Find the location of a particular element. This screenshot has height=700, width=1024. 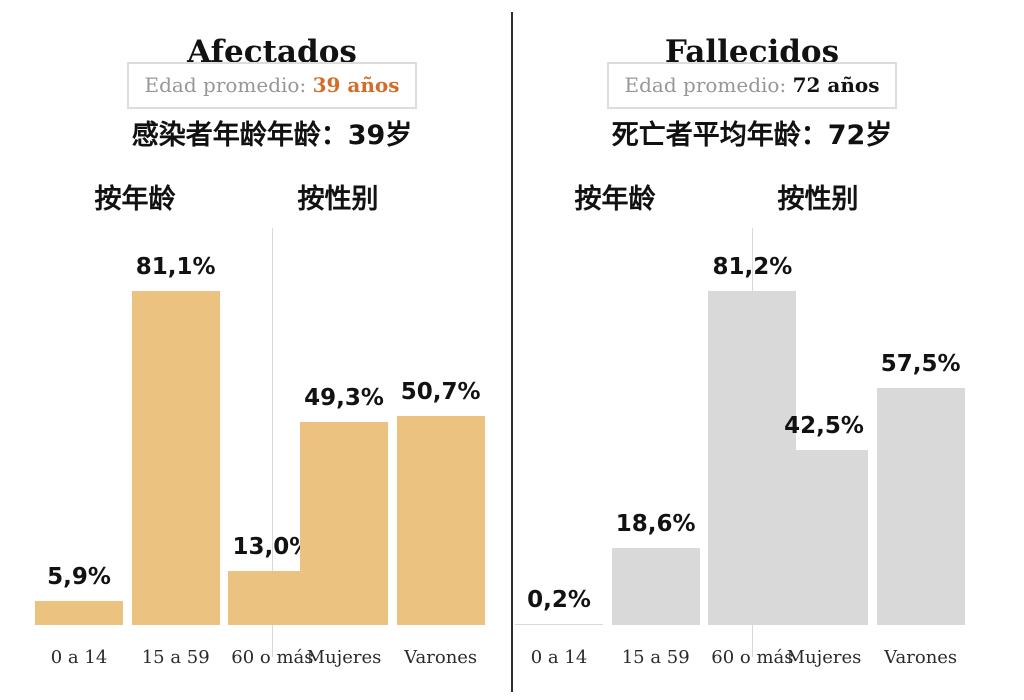

average-age-row: Edad promedio: 72 años is located at coordinates (752, 85).